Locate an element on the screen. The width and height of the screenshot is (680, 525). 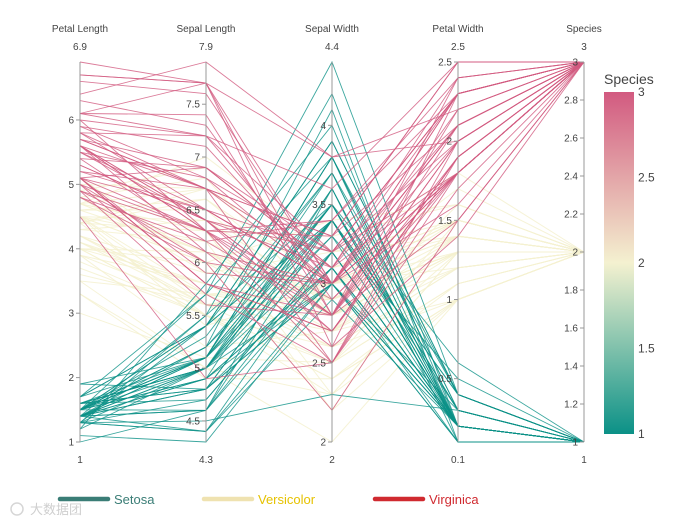
colorbar-title: Species is located at coordinates (629, 79).